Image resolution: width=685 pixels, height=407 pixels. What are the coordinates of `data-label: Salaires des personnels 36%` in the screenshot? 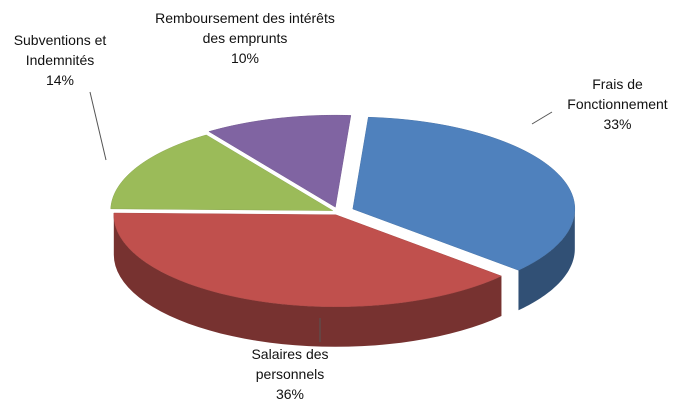 It's located at (290, 374).